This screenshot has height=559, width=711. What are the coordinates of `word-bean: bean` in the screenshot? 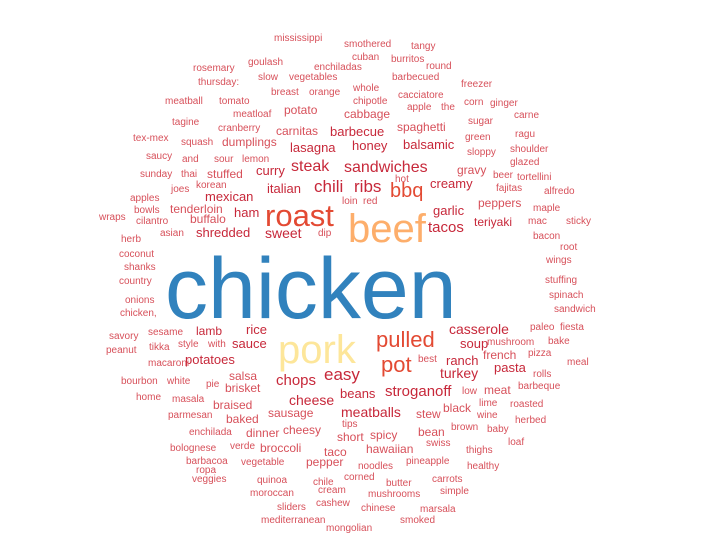 It's located at (431, 432).